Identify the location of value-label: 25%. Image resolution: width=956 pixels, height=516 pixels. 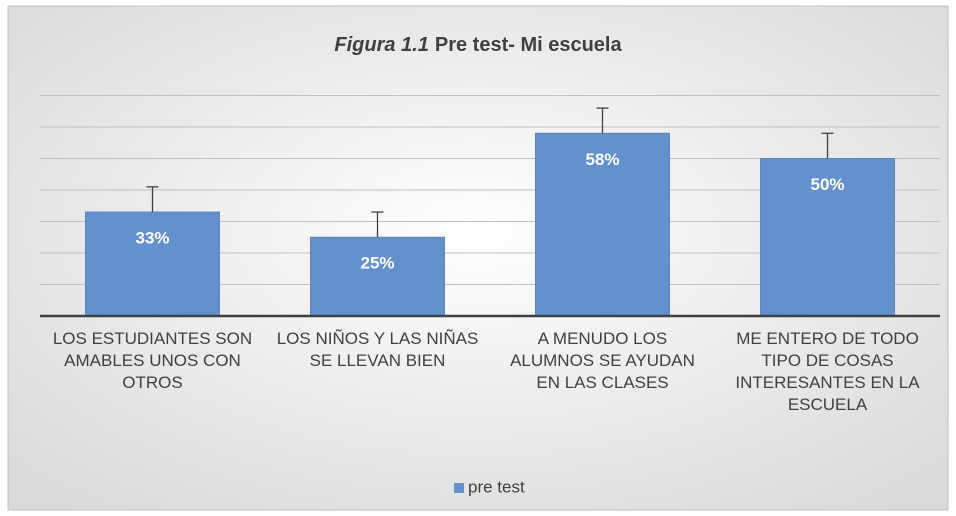
(377, 263).